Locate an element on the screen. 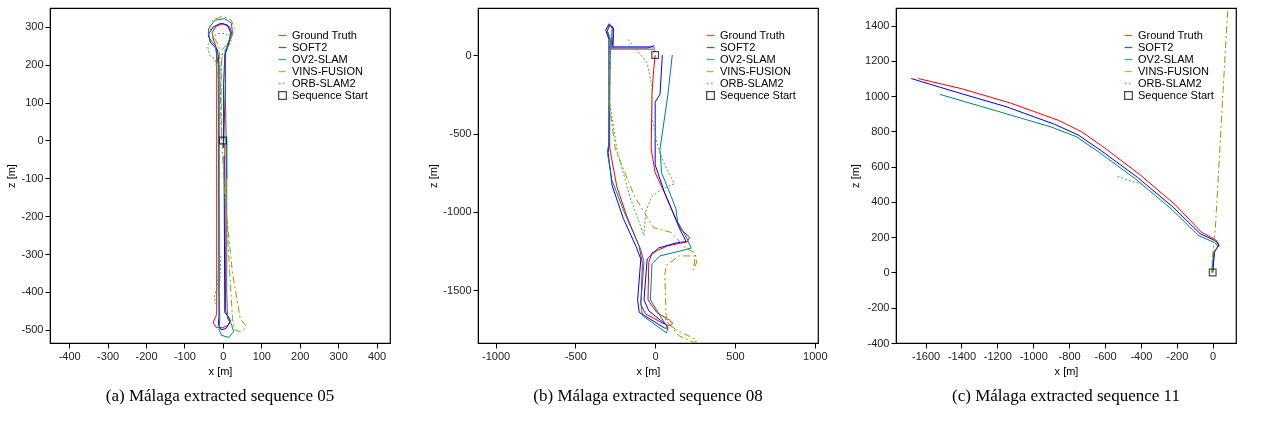 This screenshot has width=1266, height=439. x-tick-label: -500 is located at coordinates (575, 355).